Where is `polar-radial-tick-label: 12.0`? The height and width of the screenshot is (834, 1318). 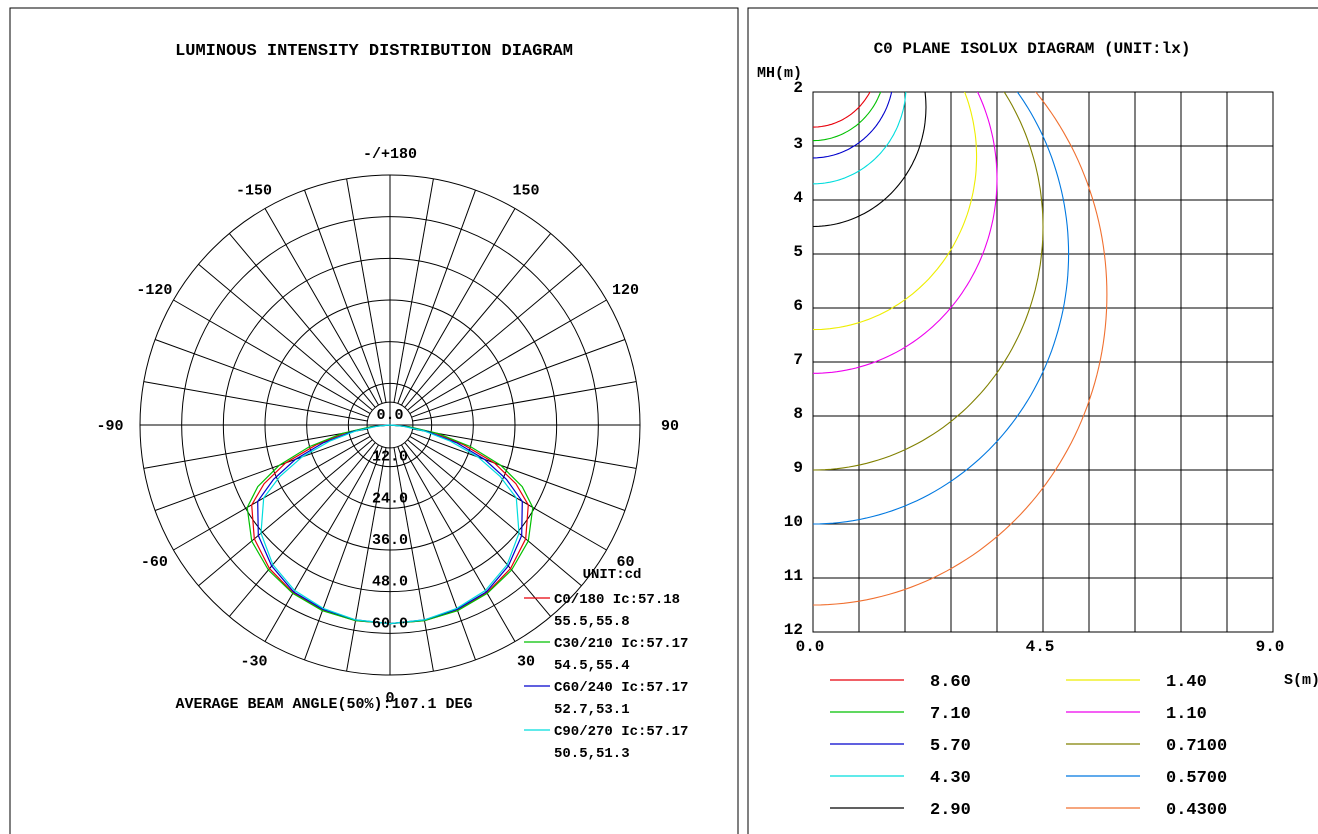 polar-radial-tick-label: 12.0 is located at coordinates (390, 457).